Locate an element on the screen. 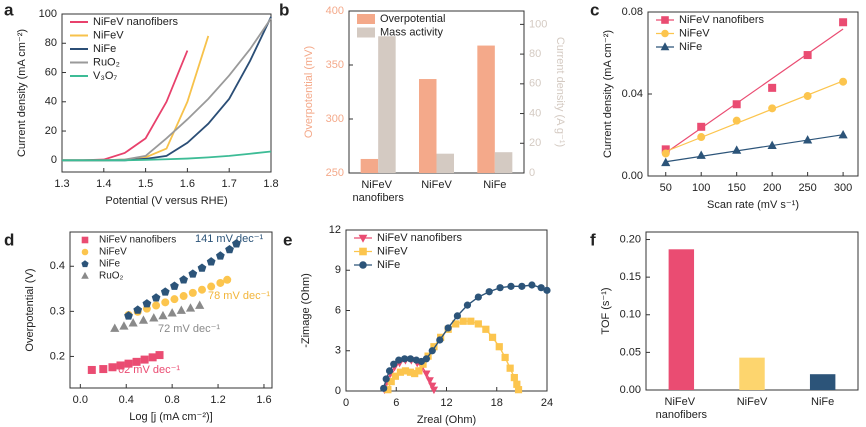 This screenshot has width=866, height=427. y-tick-label: 40 is located at coordinates (51, 102).